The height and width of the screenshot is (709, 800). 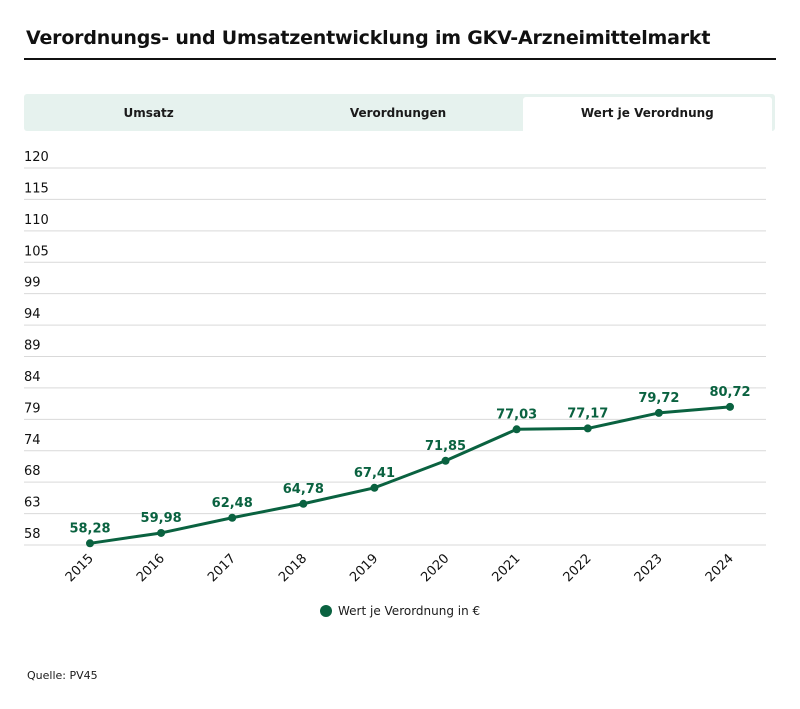 I want to click on source-note: Quelle: PV45, so click(x=62, y=675).